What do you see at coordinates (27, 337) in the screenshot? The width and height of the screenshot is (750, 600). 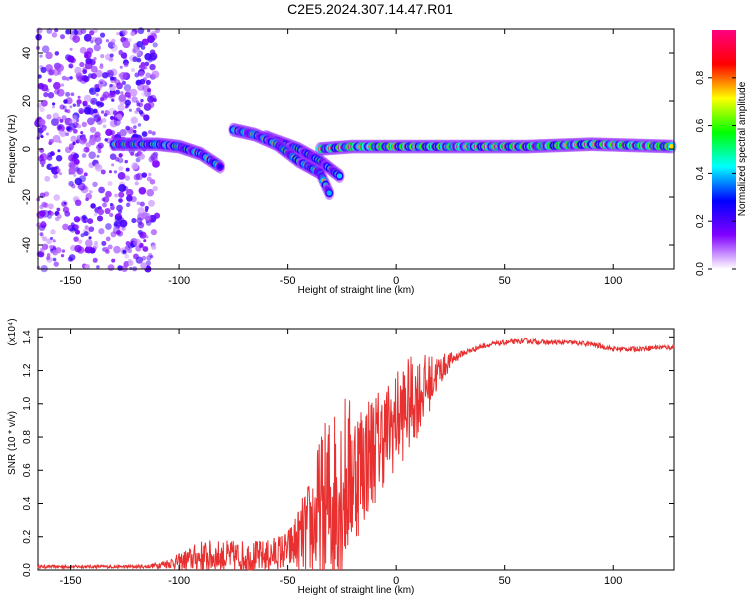 I see `y-tick-label: 1.4` at bounding box center [27, 337].